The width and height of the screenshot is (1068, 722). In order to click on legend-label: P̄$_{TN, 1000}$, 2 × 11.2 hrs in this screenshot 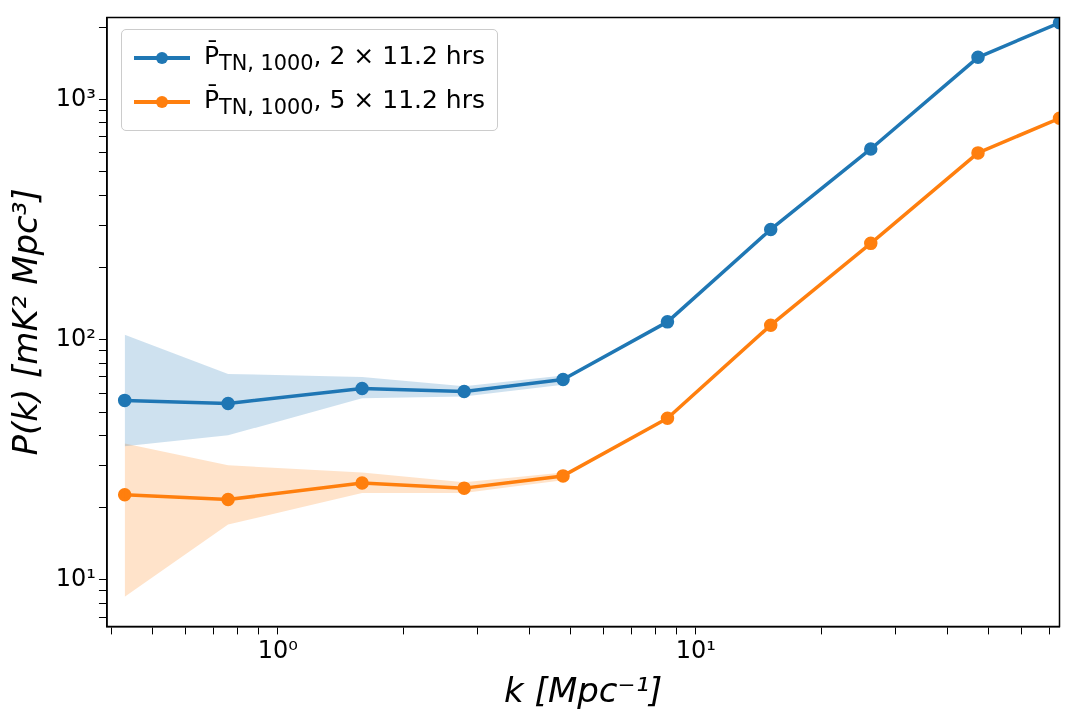, I will do `click(344, 58)`.